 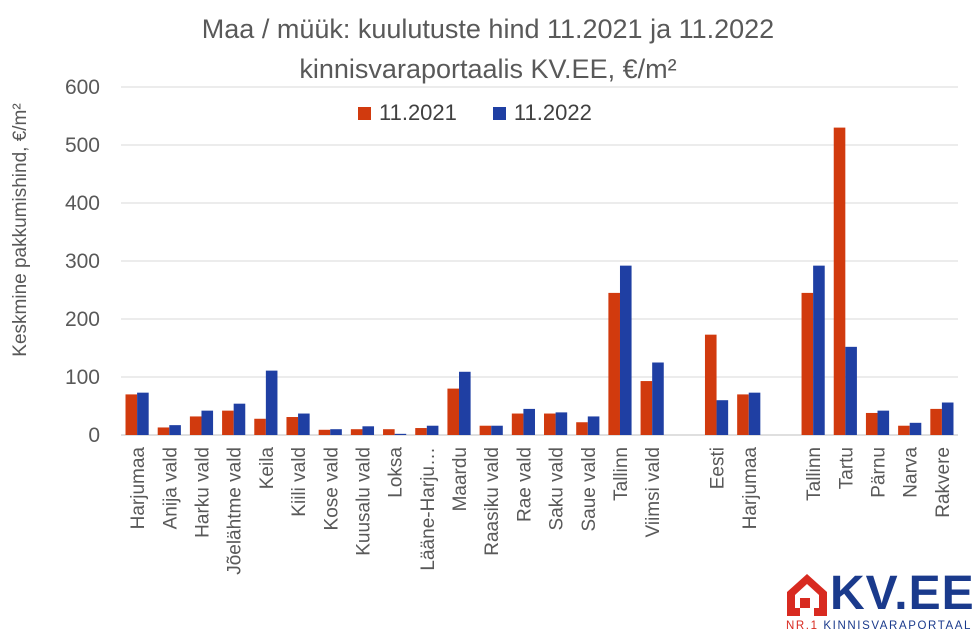 What do you see at coordinates (94, 435) in the screenshot?
I see `y-tick-label: 0` at bounding box center [94, 435].